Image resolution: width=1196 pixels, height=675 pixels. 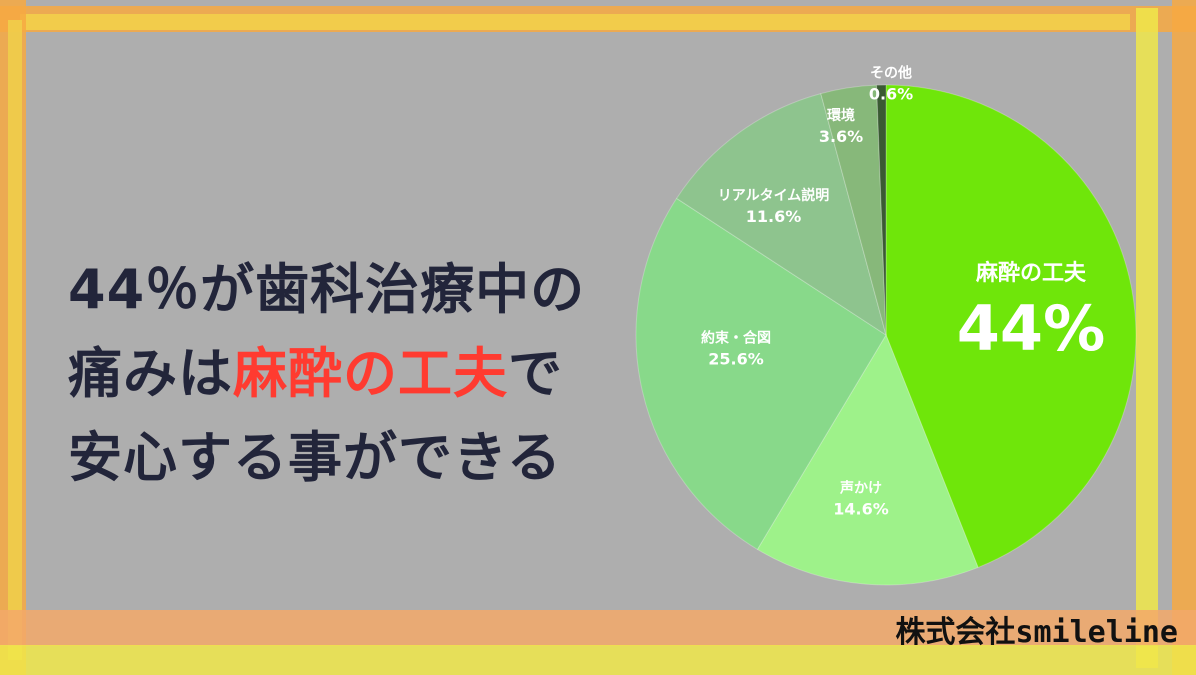 What do you see at coordinates (861, 509) in the screenshot?
I see `slice-value-voice: 14.6%` at bounding box center [861, 509].